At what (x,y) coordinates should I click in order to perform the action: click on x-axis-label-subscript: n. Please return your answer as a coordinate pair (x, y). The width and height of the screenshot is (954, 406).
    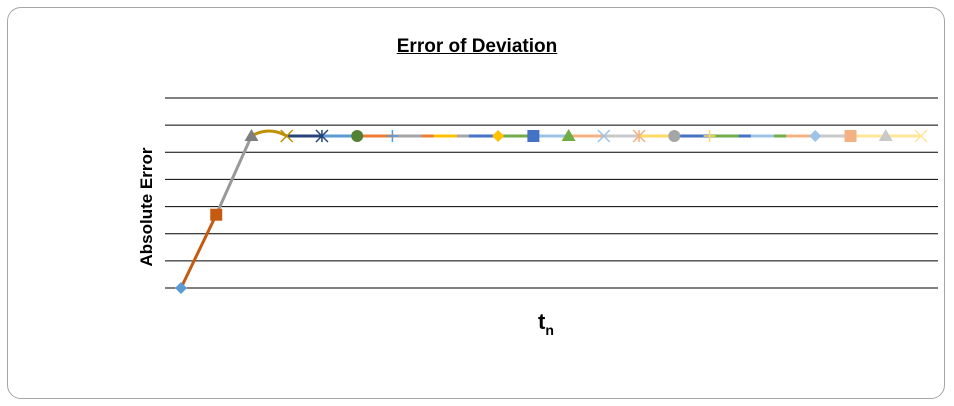
    Looking at the image, I should click on (549, 330).